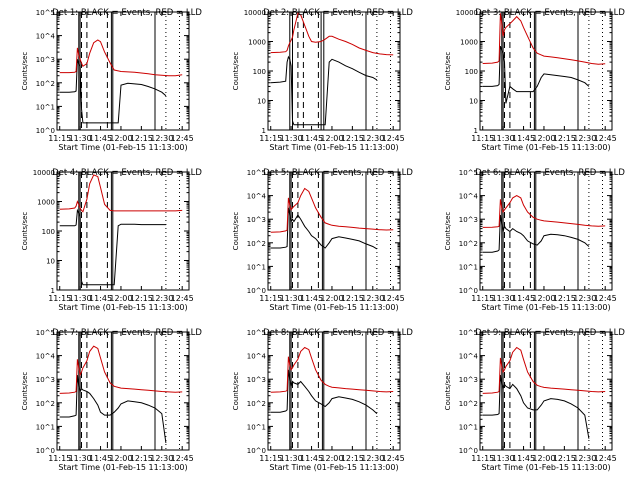 This screenshot has width=640, height=480. I want to click on y-tick-label: 100, so click(48, 232).